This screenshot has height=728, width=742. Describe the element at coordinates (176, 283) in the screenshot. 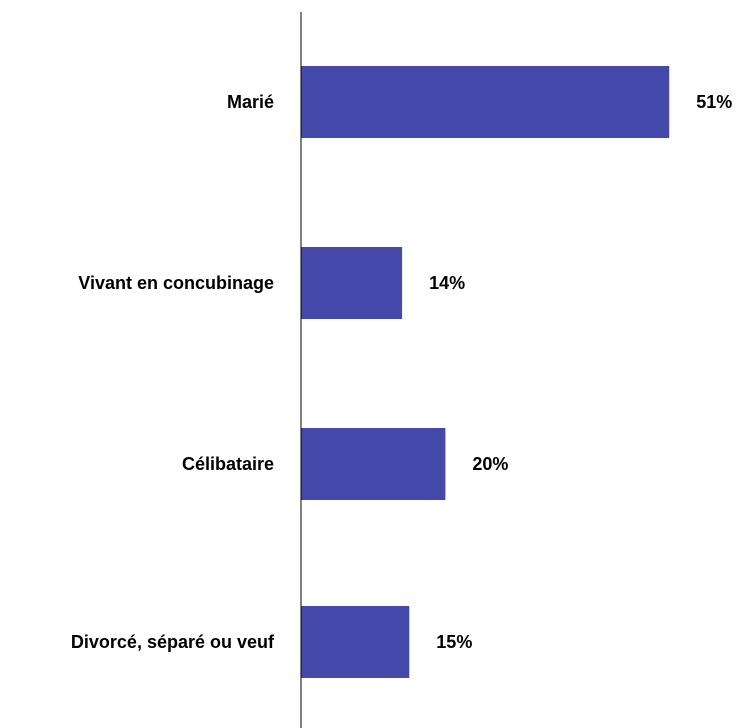

I see `category-label-1: Vivant en concubinage` at that location.